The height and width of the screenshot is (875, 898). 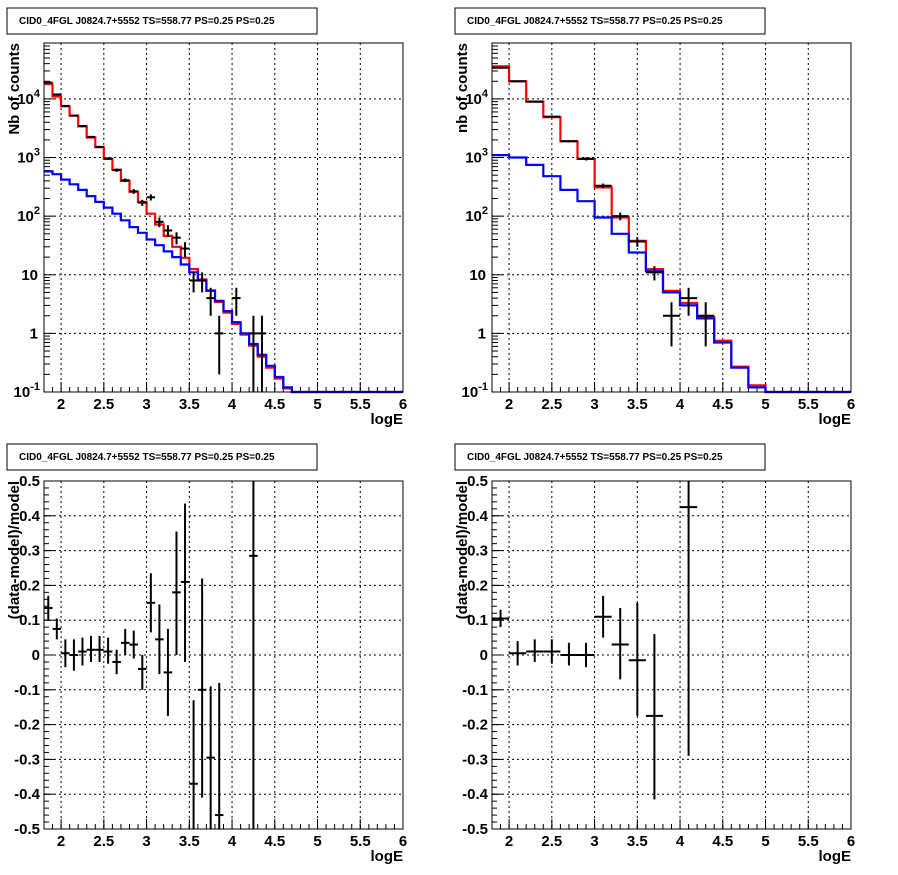 I want to click on y-tick-label: 0.5, so click(x=477, y=481).